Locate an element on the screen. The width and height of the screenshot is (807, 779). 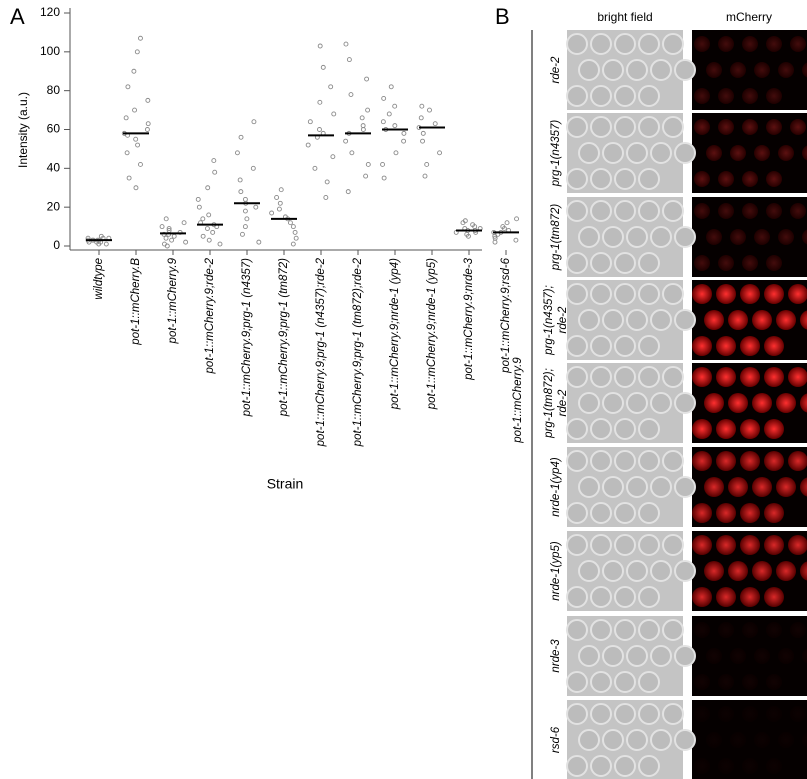
row-label: prg-1(n4357); is located at coordinates (549, 320).